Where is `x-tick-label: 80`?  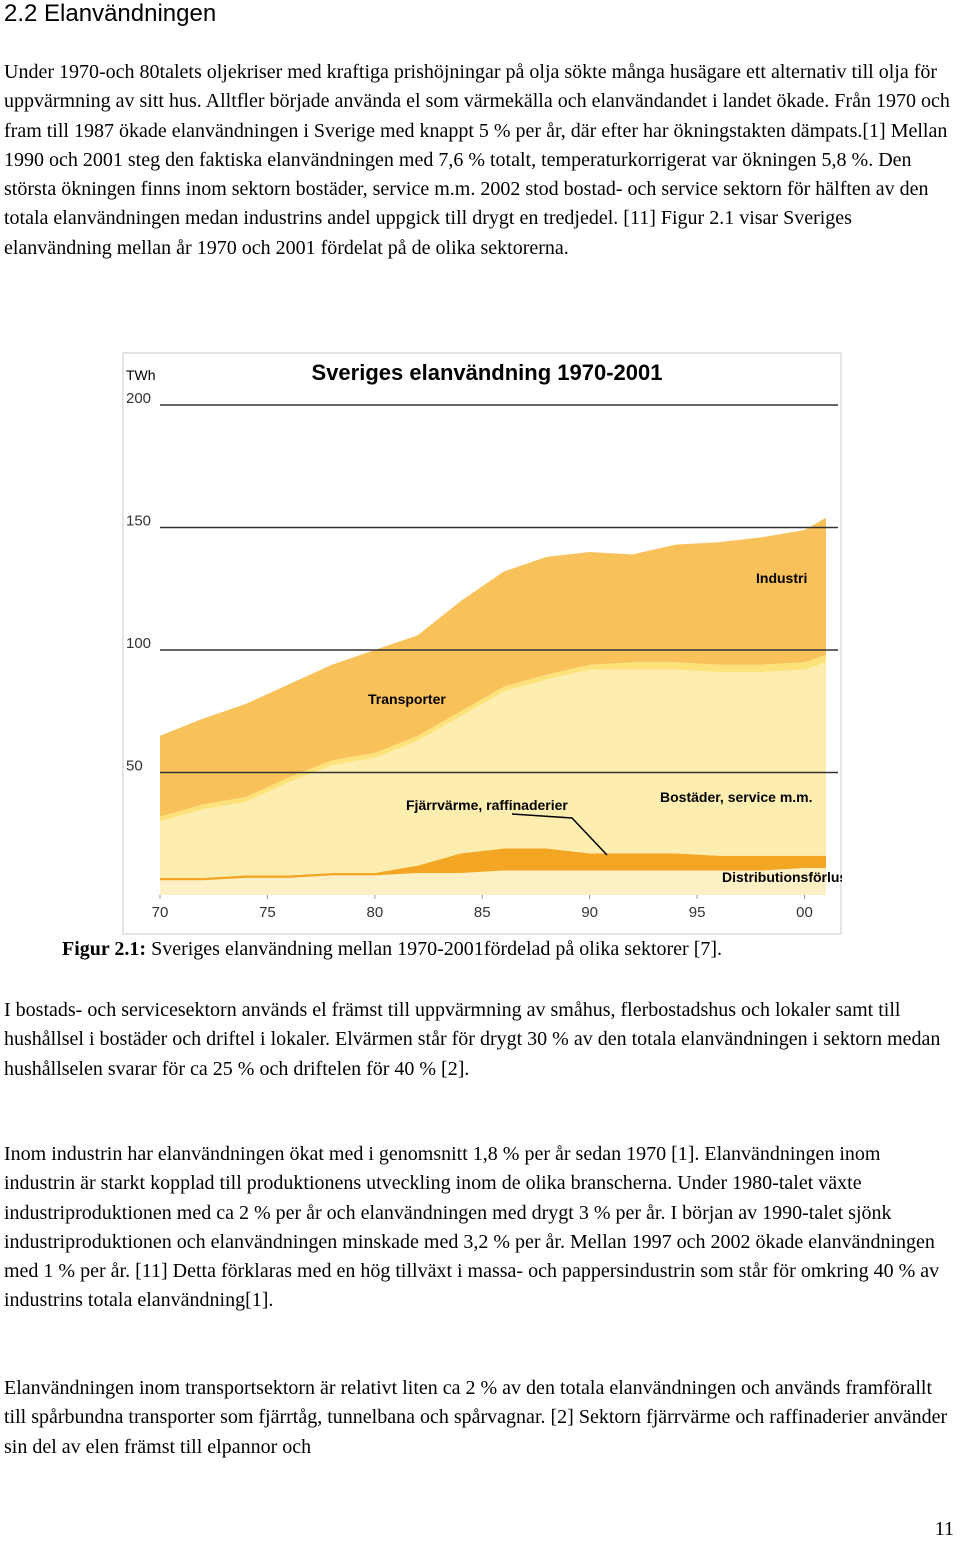
x-tick-label: 80 is located at coordinates (374, 912).